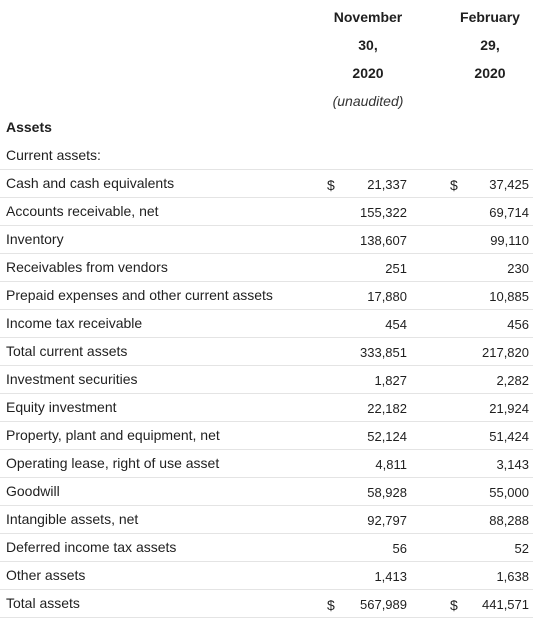 The height and width of the screenshot is (618, 533). What do you see at coordinates (72, 379) in the screenshot?
I see `row-label: Investment securities` at bounding box center [72, 379].